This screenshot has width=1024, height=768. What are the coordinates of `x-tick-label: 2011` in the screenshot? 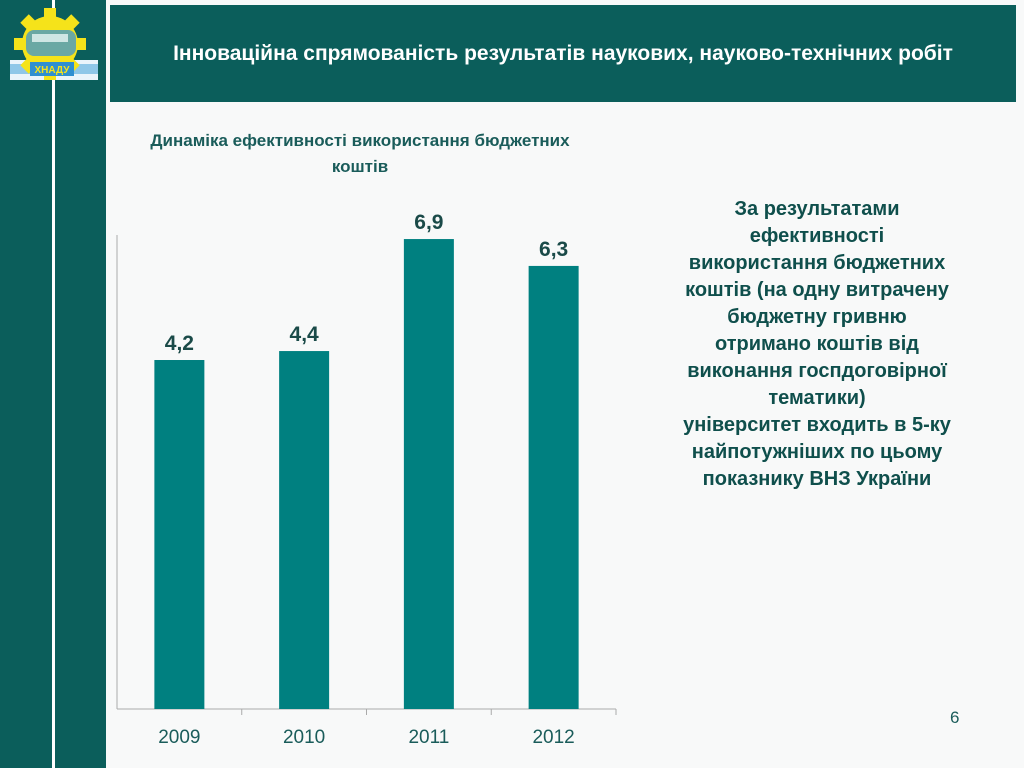 It's located at (428, 737).